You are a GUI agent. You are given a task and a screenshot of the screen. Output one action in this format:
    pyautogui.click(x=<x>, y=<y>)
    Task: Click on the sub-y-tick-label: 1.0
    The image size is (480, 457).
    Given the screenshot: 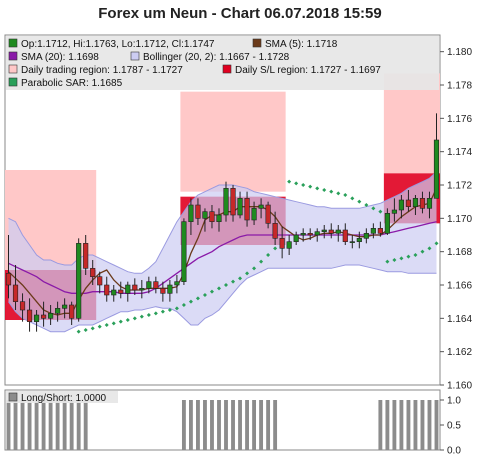 What is the action you would take?
    pyautogui.click(x=454, y=401)
    